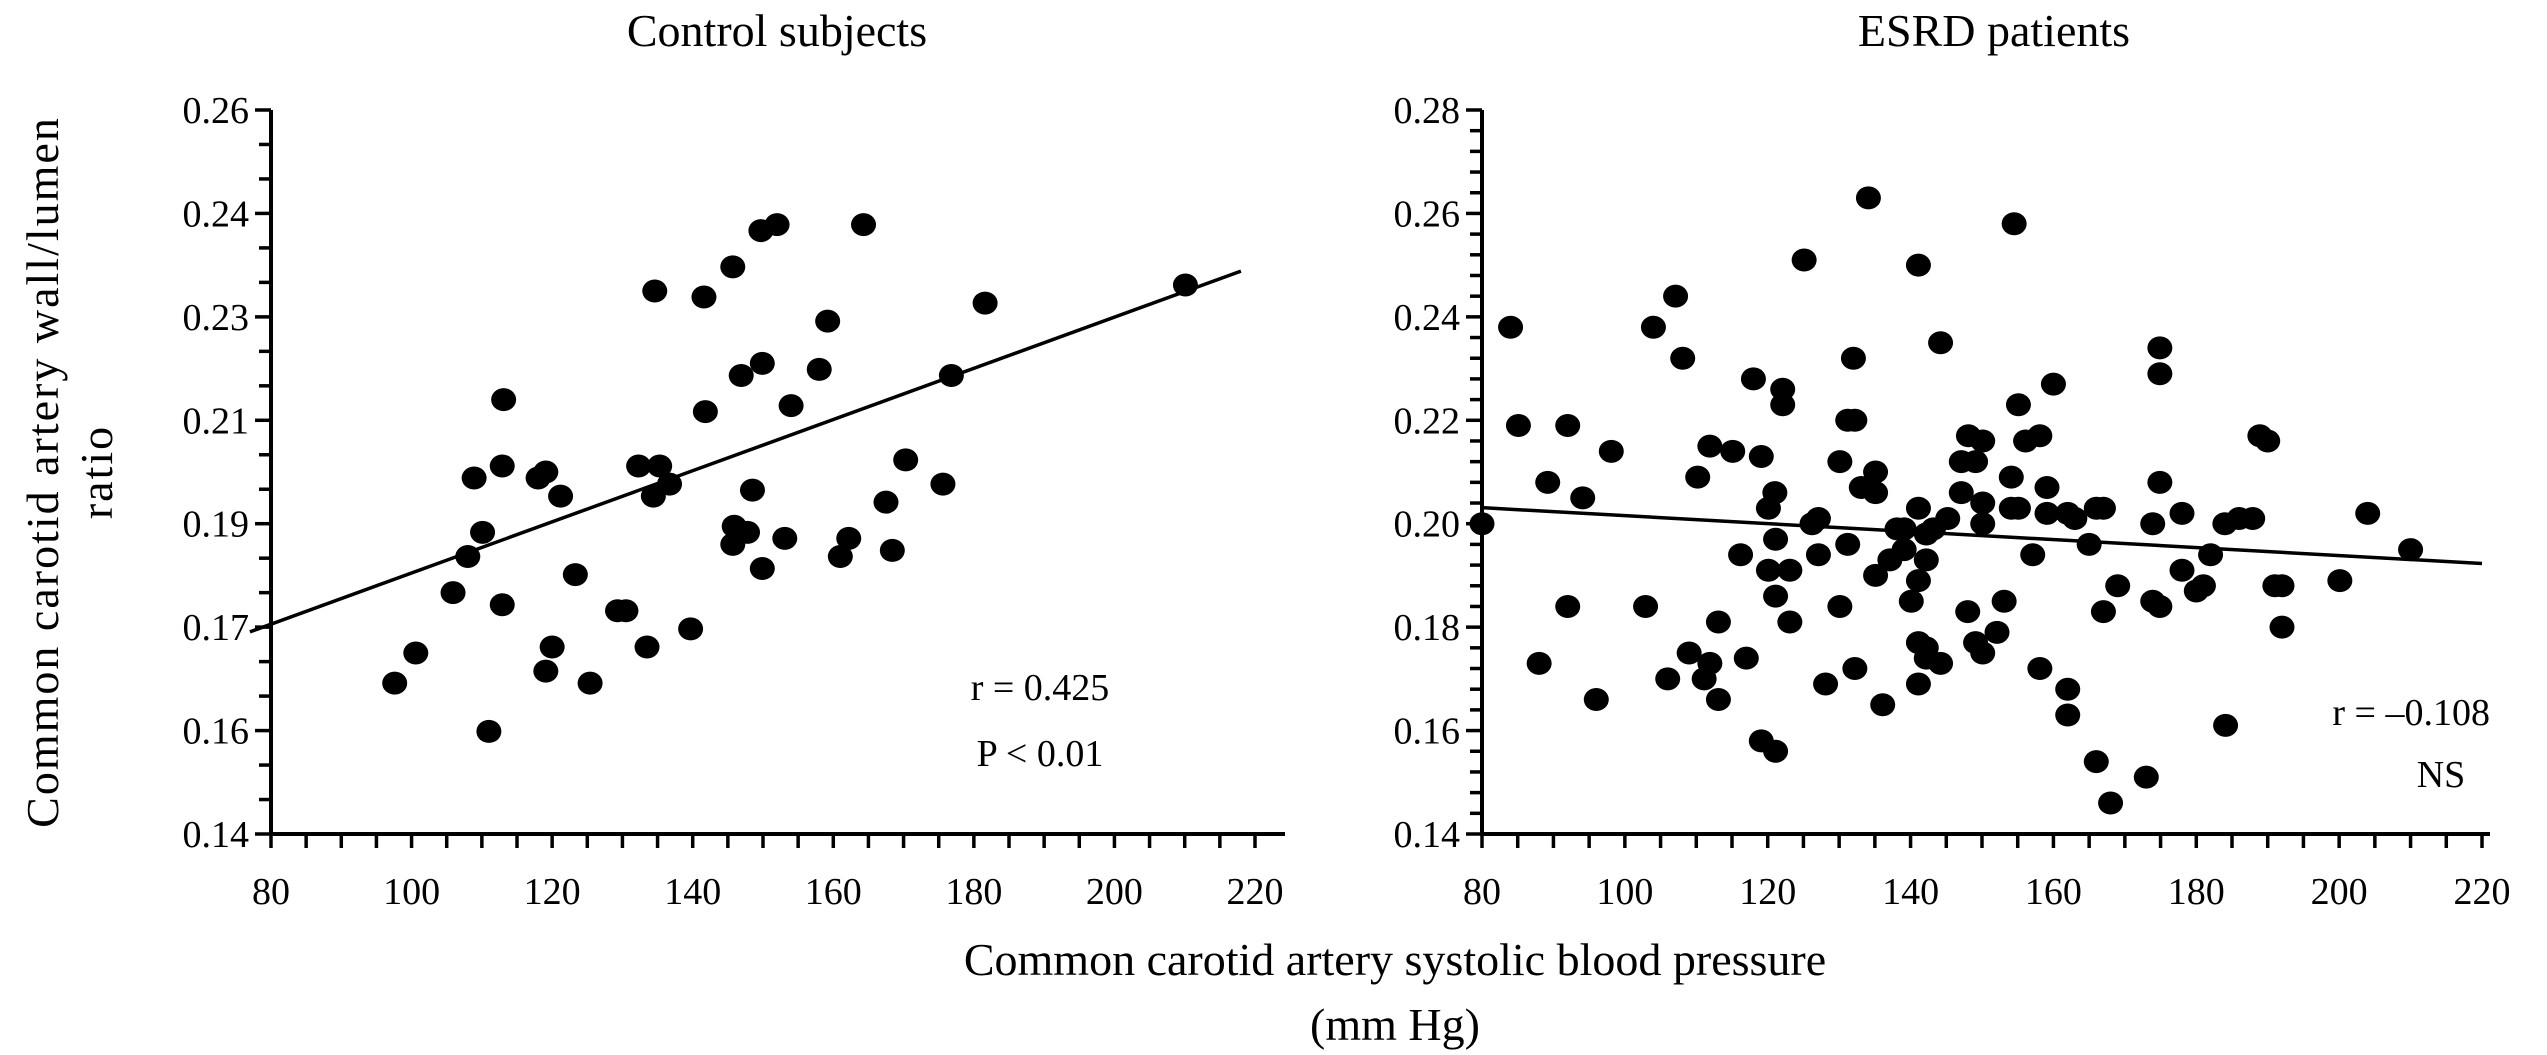 This screenshot has width=2547, height=1055. What do you see at coordinates (1482, 892) in the screenshot?
I see `x-tick-label: 80` at bounding box center [1482, 892].